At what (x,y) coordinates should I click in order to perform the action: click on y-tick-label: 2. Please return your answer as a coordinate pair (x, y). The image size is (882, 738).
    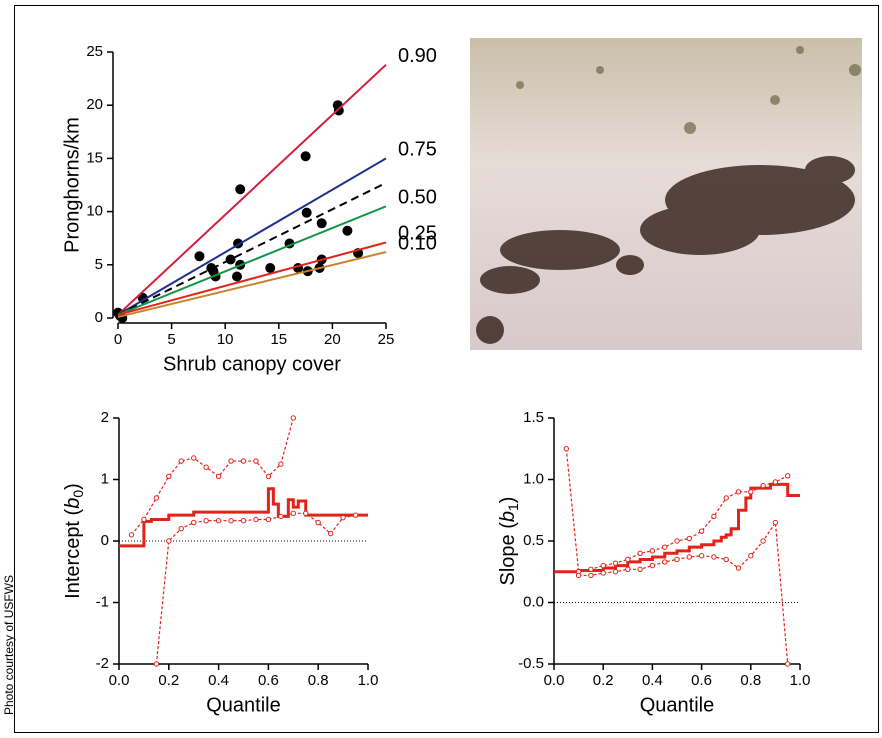
    Looking at the image, I should click on (105, 417).